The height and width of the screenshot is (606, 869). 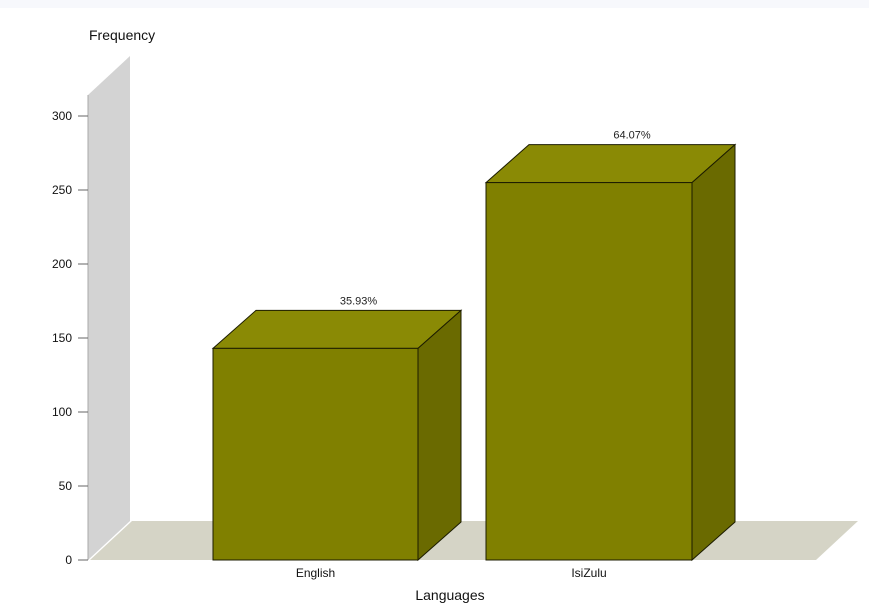 What do you see at coordinates (122, 35) in the screenshot?
I see `y-axis-title: Frequency` at bounding box center [122, 35].